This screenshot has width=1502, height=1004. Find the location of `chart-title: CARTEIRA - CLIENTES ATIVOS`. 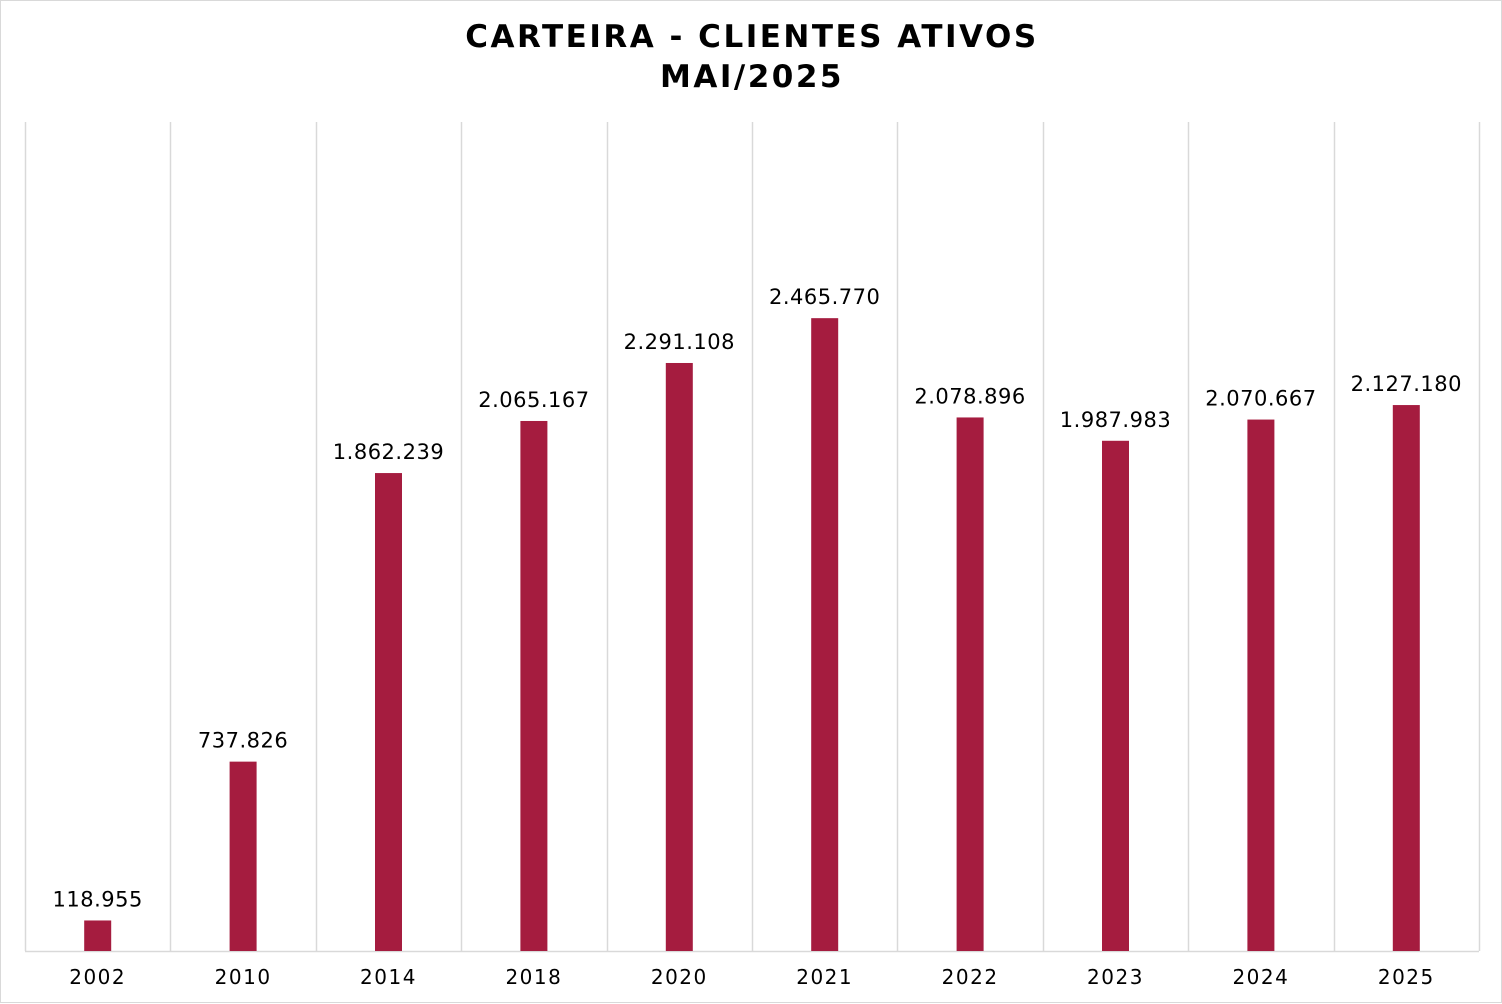

chart-title: CARTEIRA - CLIENTES ATIVOS is located at coordinates (752, 37).